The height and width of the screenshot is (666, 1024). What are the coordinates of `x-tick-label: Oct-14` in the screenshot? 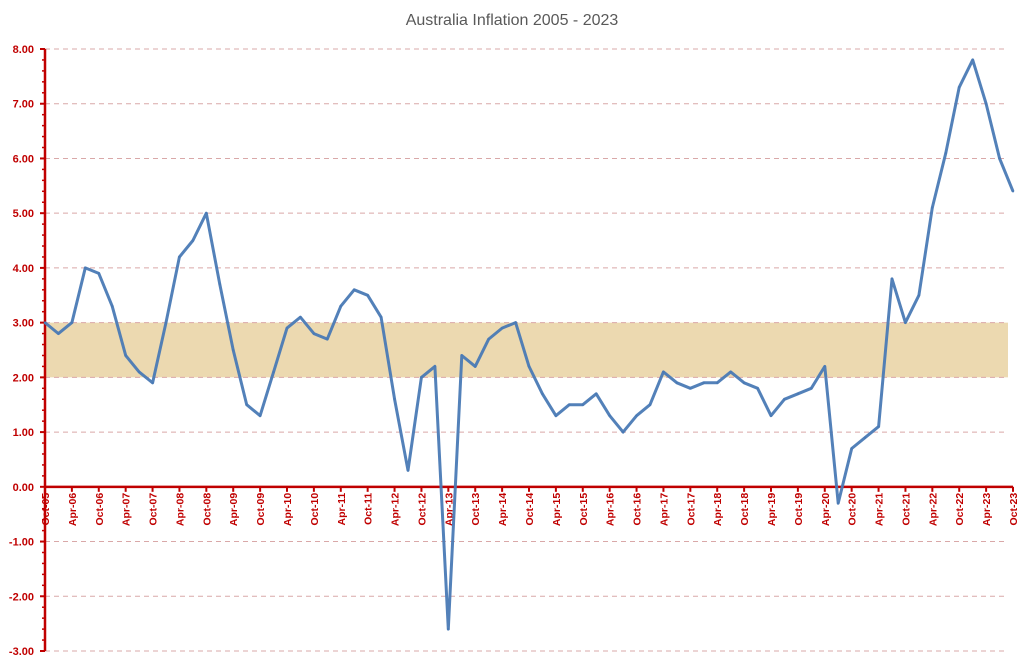 It's located at (530, 509).